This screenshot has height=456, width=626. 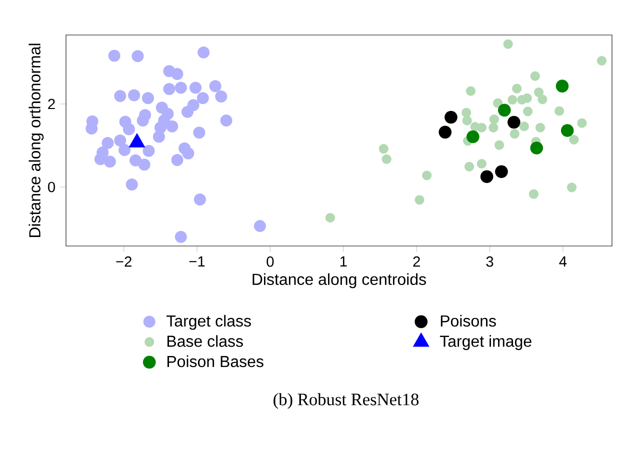 What do you see at coordinates (346, 401) in the screenshot?
I see `text: (b) Robust ResNet18` at bounding box center [346, 401].